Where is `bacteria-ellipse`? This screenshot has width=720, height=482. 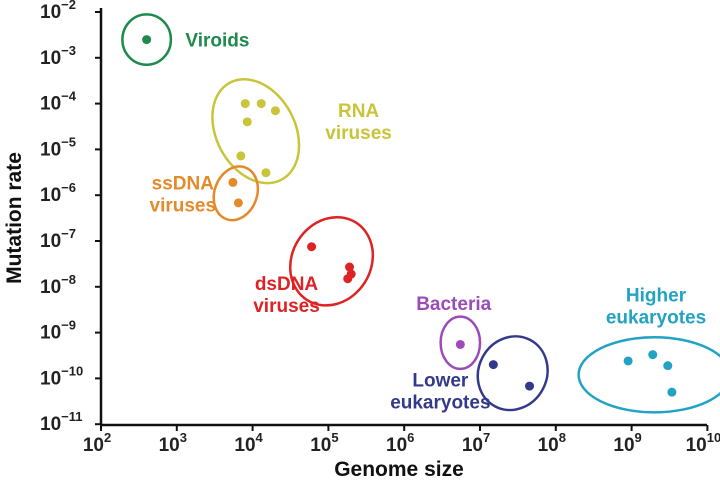 bacteria-ellipse is located at coordinates (460, 343).